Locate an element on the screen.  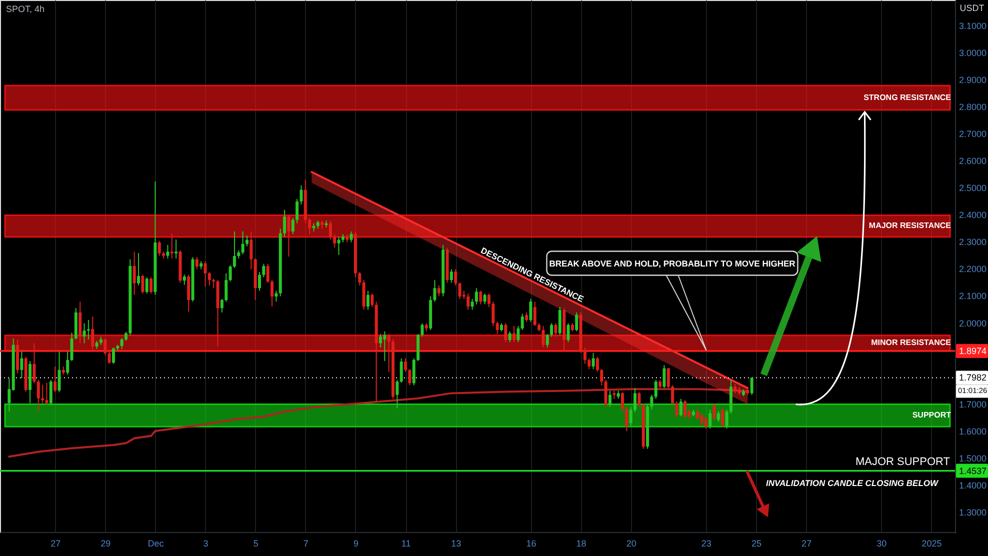
x-tick-label: 30 is located at coordinates (881, 543).